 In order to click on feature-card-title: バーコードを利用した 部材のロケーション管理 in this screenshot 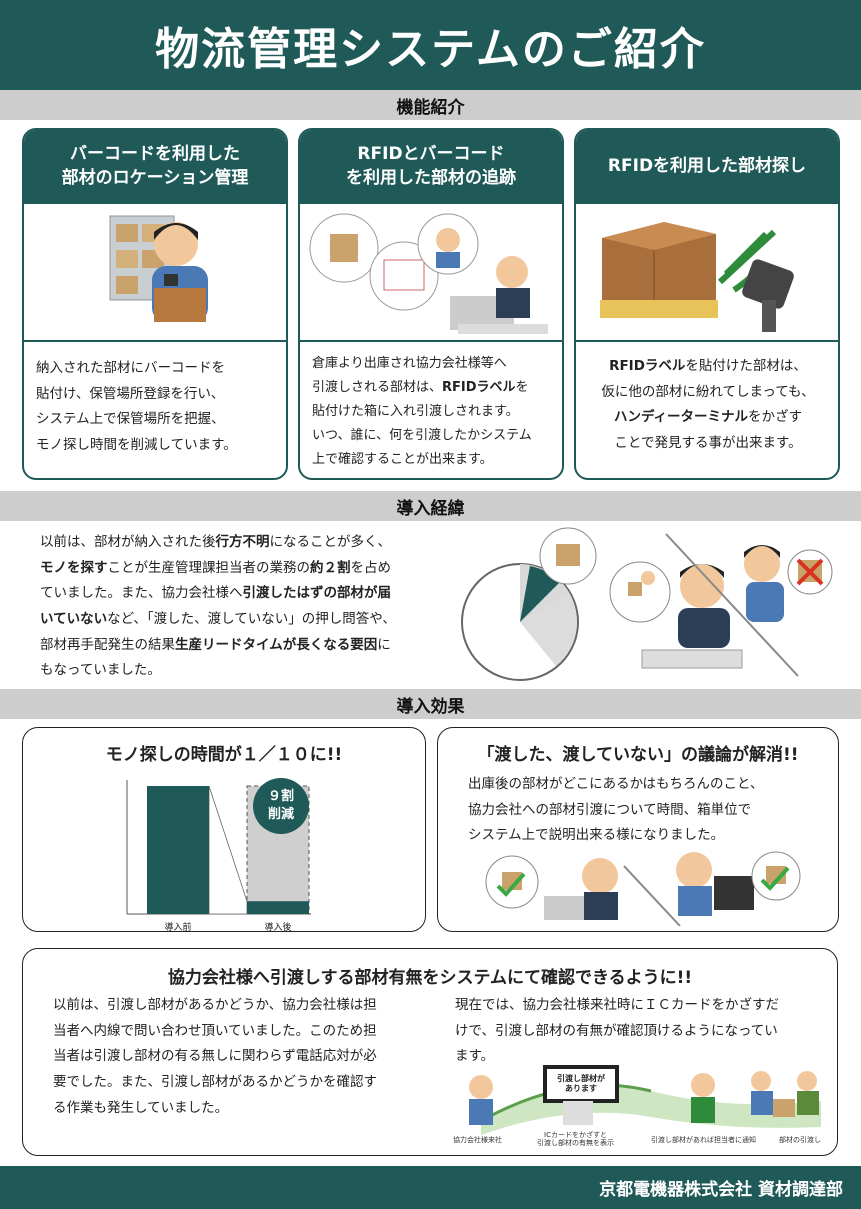, I will do `click(155, 167)`.